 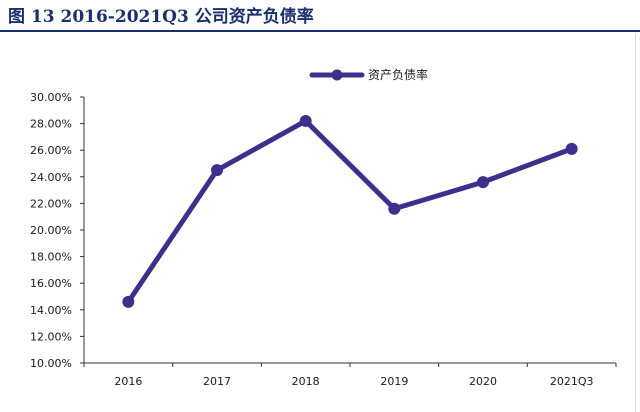 What do you see at coordinates (51, 150) in the screenshot?
I see `y-tick-label: 26.00%` at bounding box center [51, 150].